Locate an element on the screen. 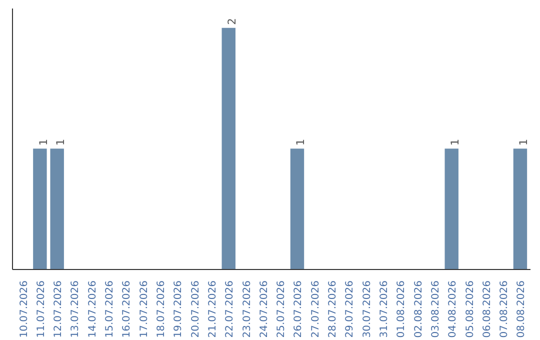 Image resolution: width=540 pixels, height=340 pixels. x-tick-label: 15.07.2026 is located at coordinates (110, 309).